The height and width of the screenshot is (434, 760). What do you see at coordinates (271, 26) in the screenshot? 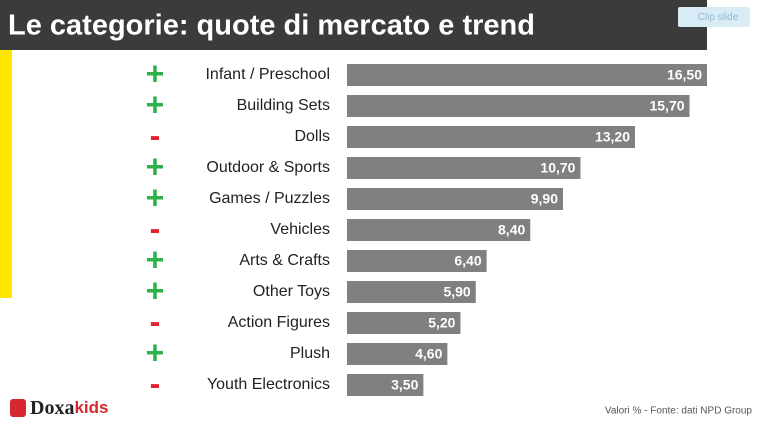
I see `chart-title: Le categorie: quote di mercato e trend` at bounding box center [271, 26].